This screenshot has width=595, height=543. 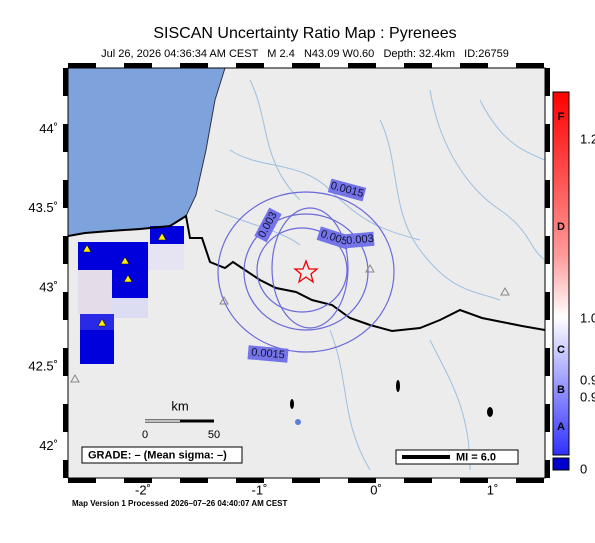 What do you see at coordinates (181, 419) in the screenshot?
I see `scale-bar: km 0 50` at bounding box center [181, 419].